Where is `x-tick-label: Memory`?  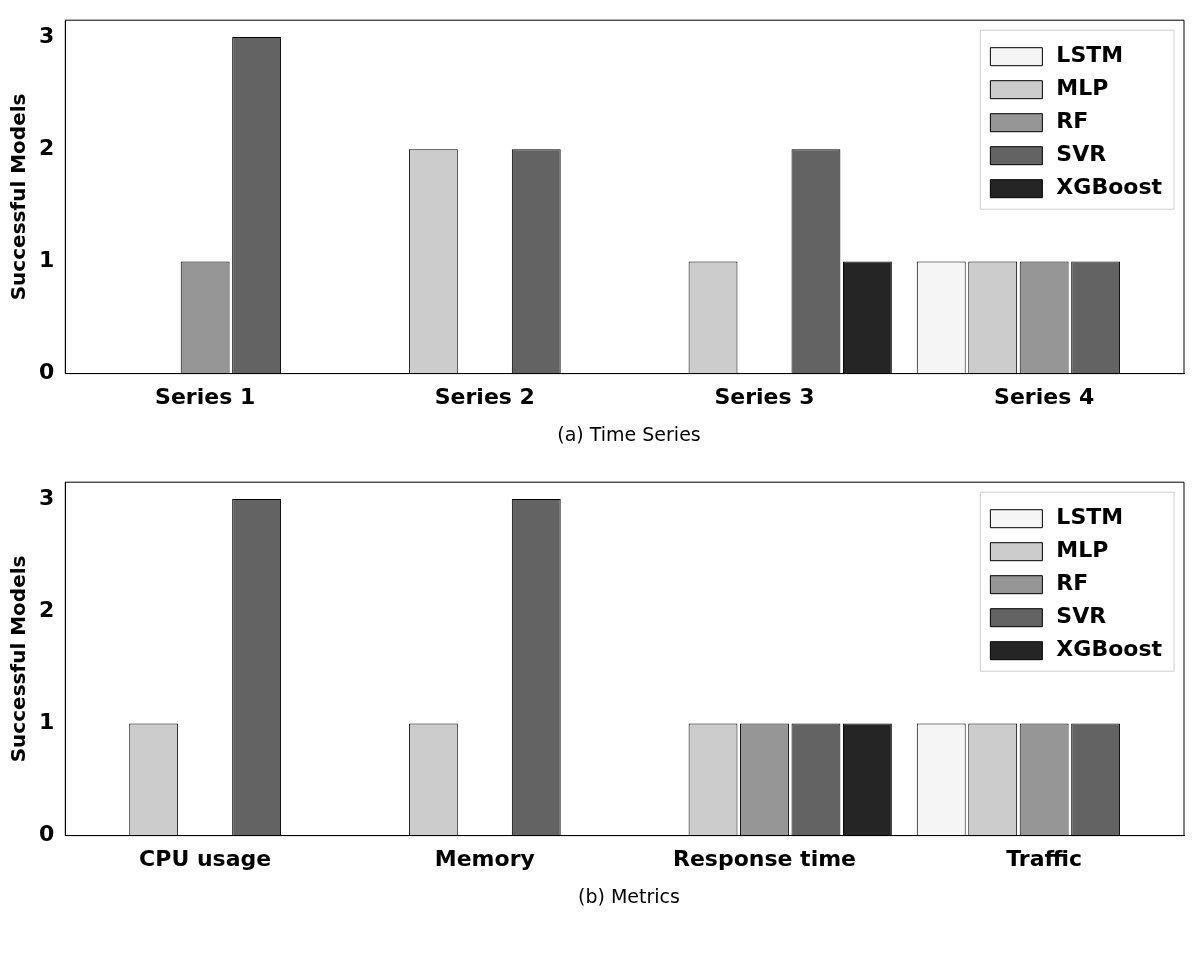
x-tick-label: Memory is located at coordinates (484, 858).